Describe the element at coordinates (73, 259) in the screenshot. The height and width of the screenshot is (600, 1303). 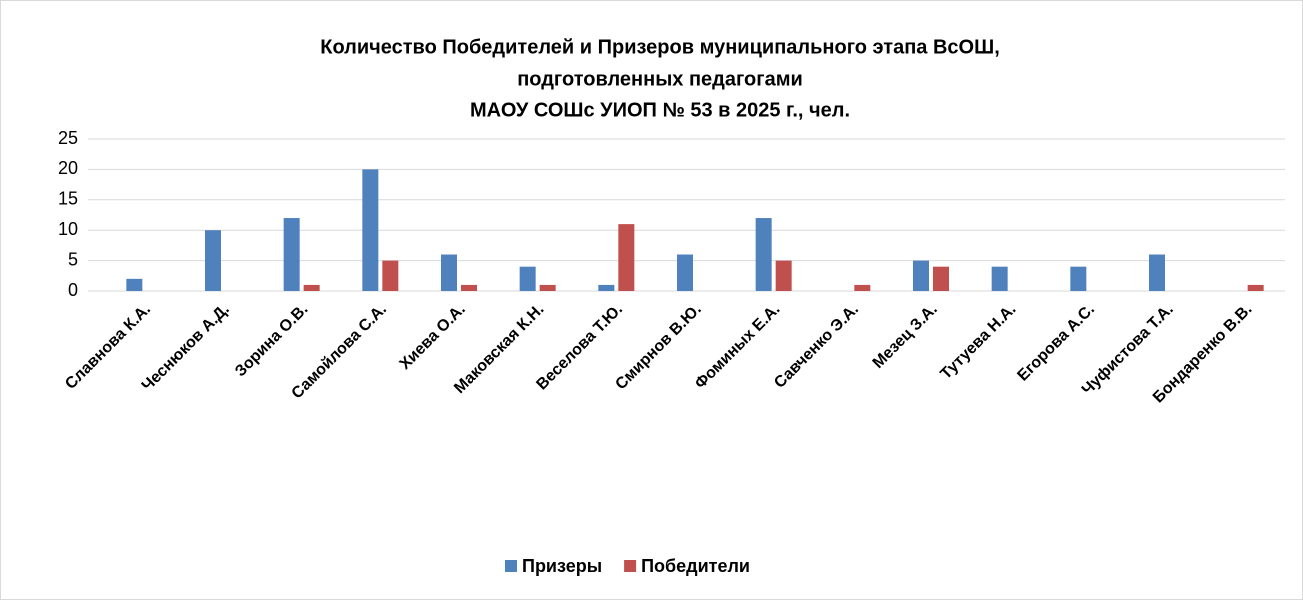
I see `y-tick-label: 5` at that location.